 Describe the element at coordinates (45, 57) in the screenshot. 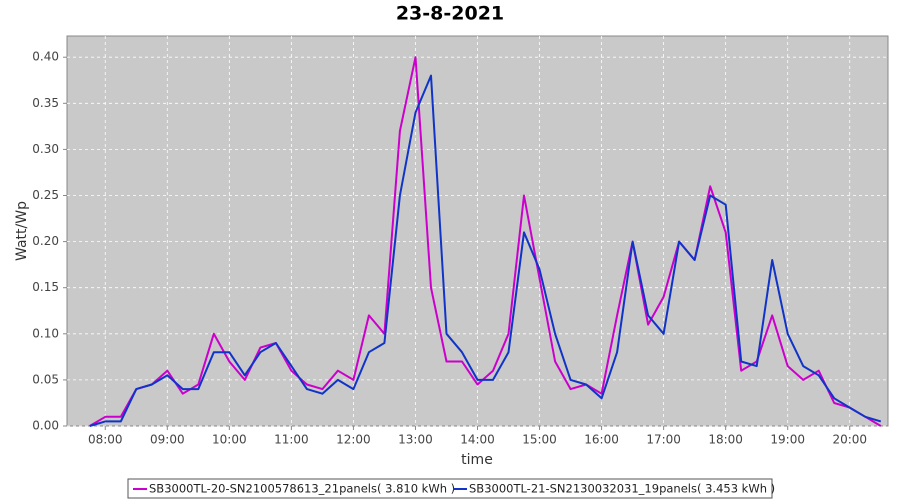

I see `y-tick-label: 0.40` at that location.